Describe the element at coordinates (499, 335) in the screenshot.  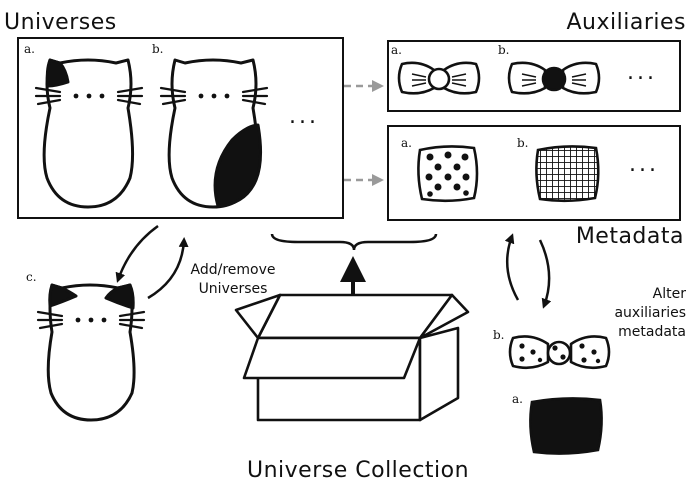
I see `label-altered-b: b.` at that location.